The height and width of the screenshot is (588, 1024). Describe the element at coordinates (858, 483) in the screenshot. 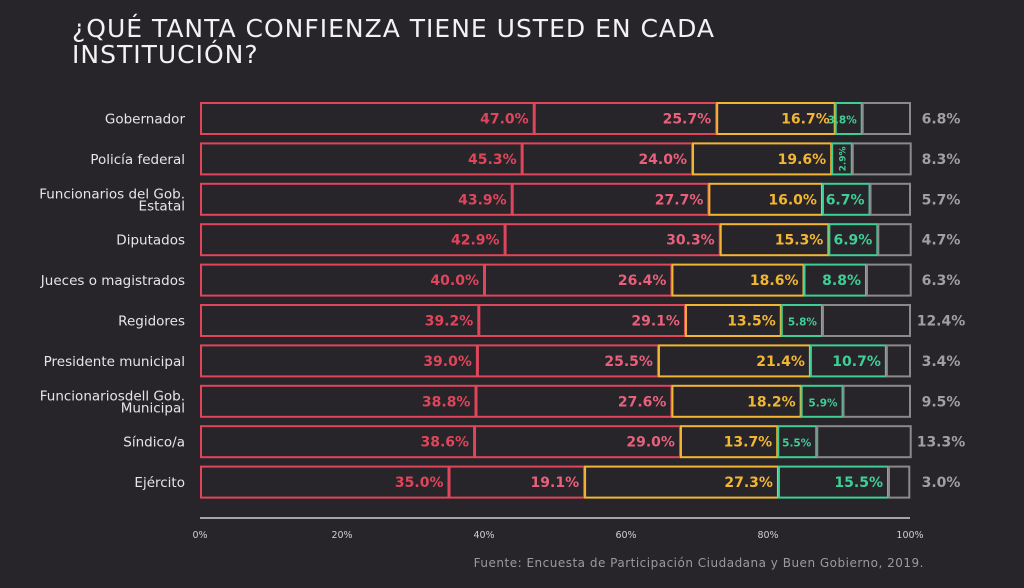

I see `data-label: 15.5%` at that location.